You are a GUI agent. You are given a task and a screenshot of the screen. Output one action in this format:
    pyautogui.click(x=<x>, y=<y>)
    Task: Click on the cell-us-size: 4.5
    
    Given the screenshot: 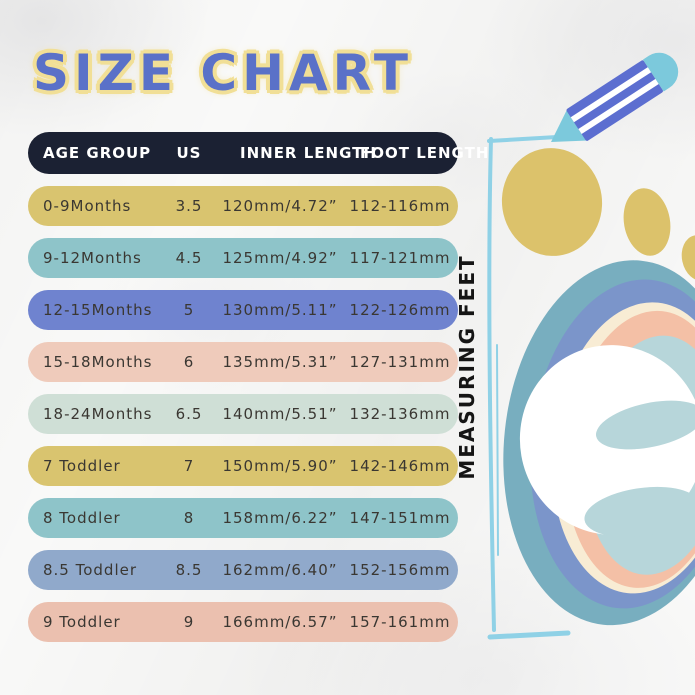 What is the action you would take?
    pyautogui.click(x=189, y=258)
    